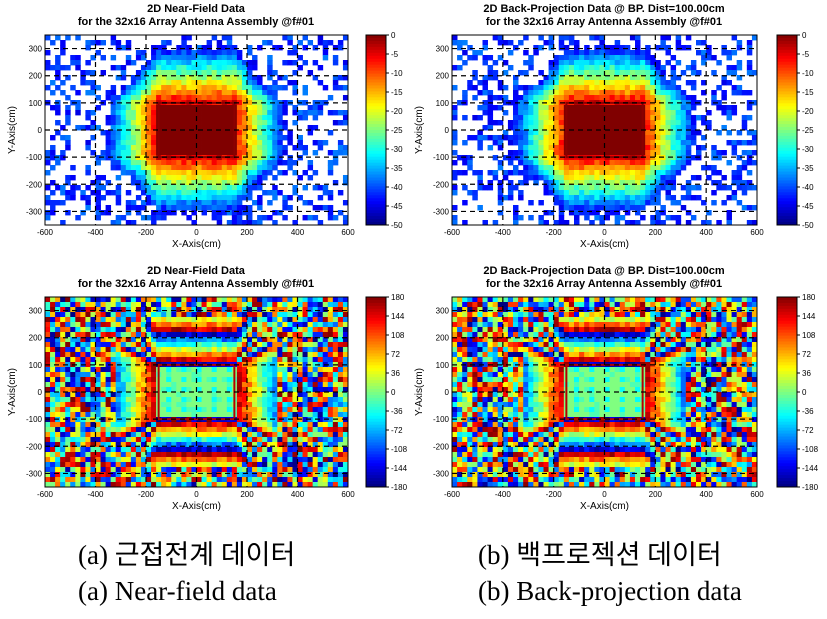 This screenshot has height=619, width=827. What do you see at coordinates (443, 103) in the screenshot?
I see `y-tick-label: 100` at bounding box center [443, 103].